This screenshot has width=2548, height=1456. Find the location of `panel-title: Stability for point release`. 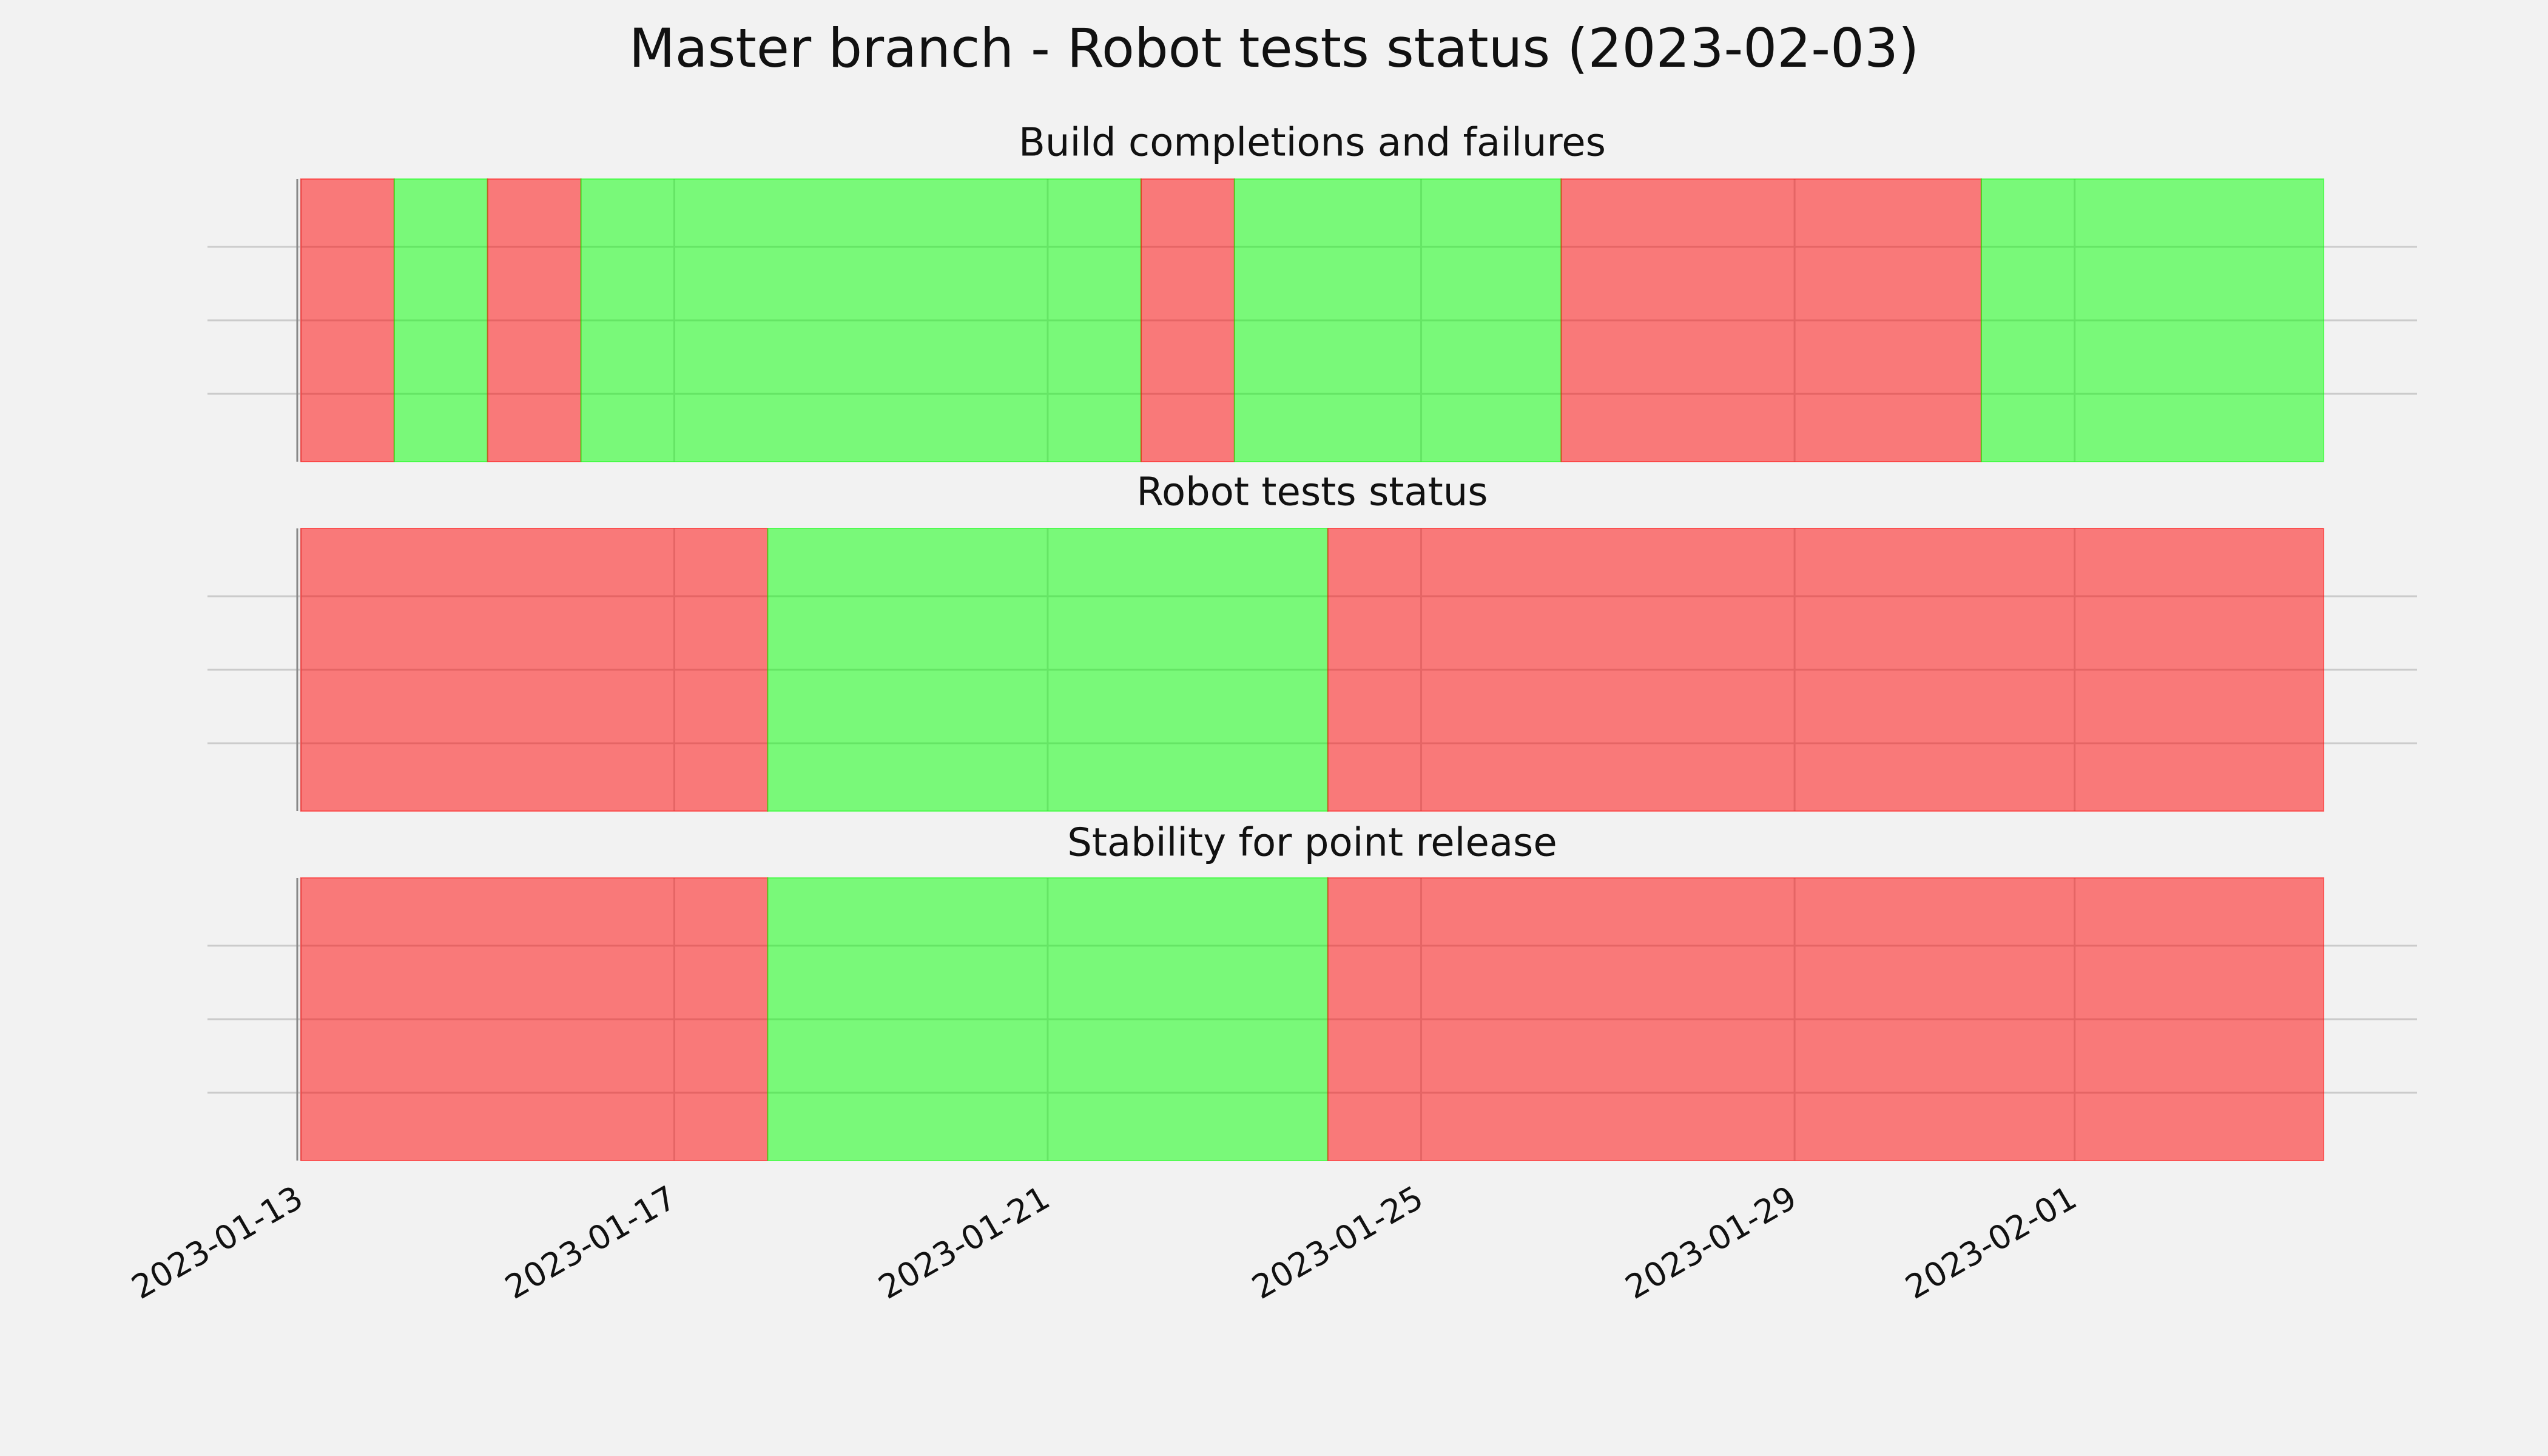

panel-title: Stability for point release is located at coordinates (1312, 843).